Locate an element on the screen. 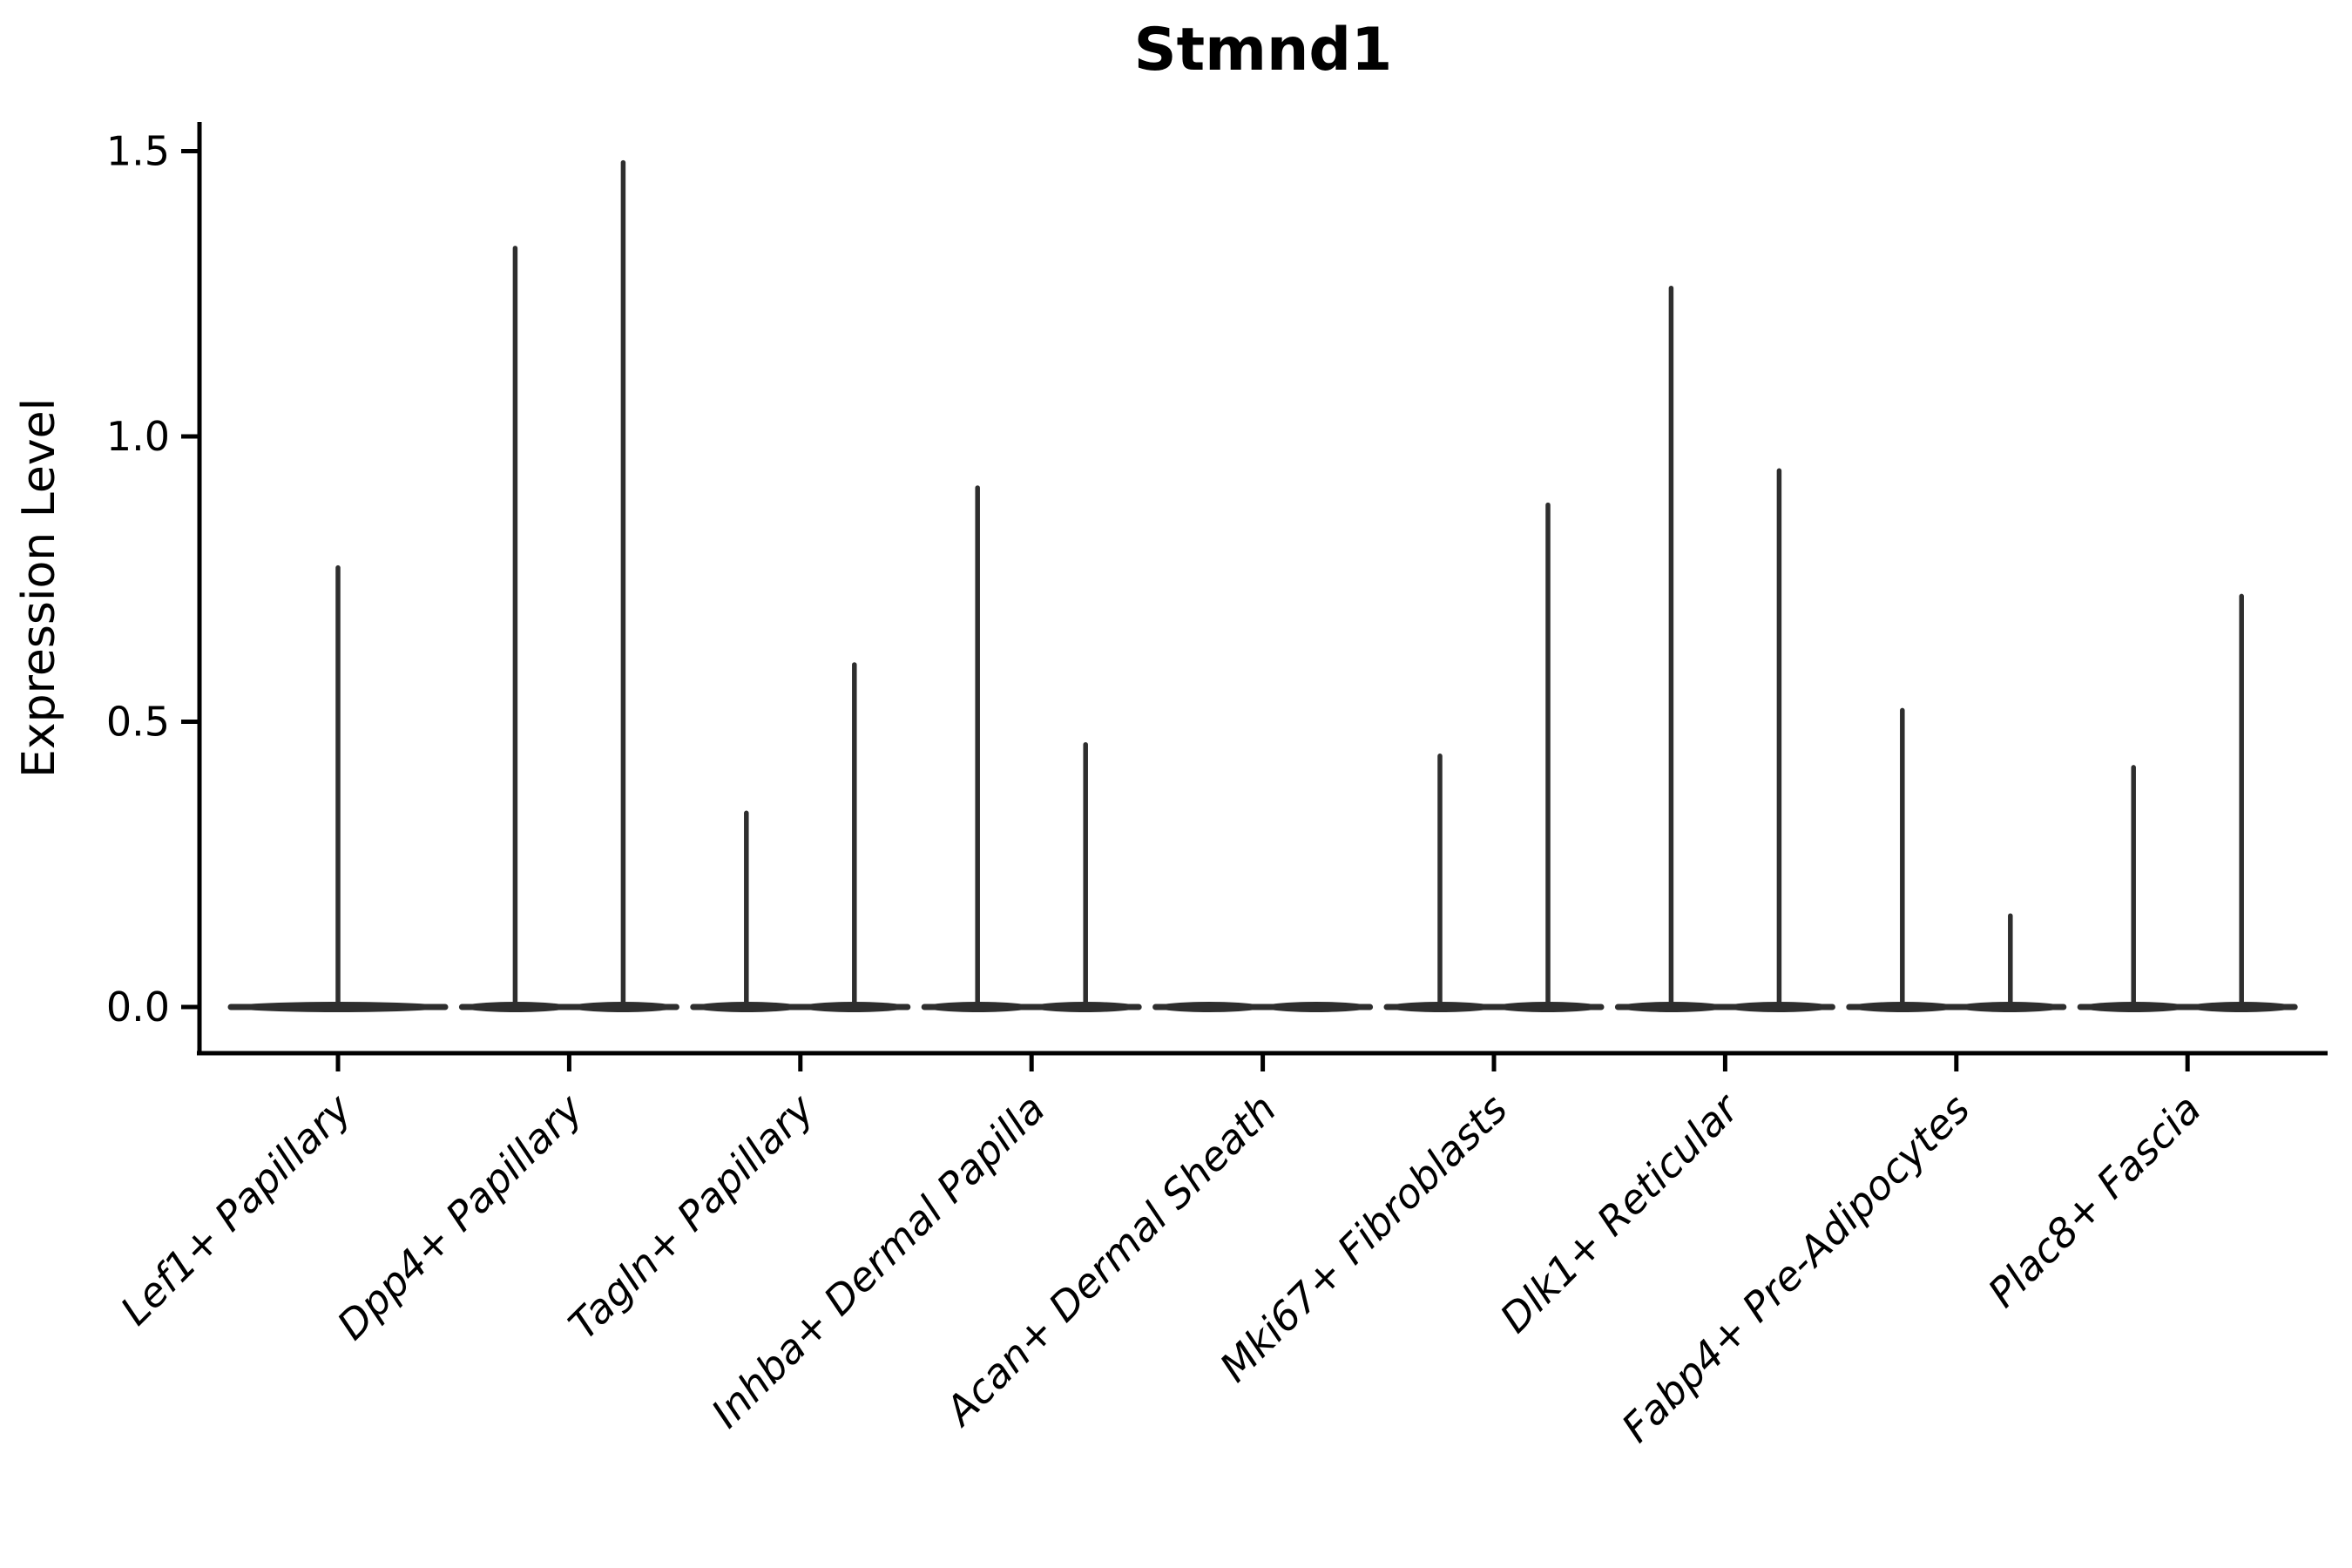  y-tick-label: 1.5 is located at coordinates (138, 151).